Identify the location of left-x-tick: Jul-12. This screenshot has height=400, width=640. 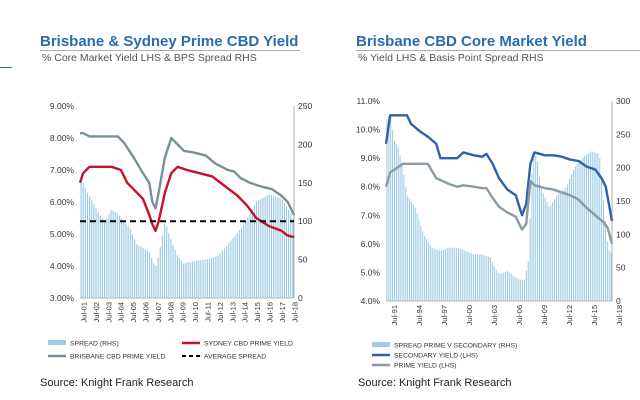
(220, 312).